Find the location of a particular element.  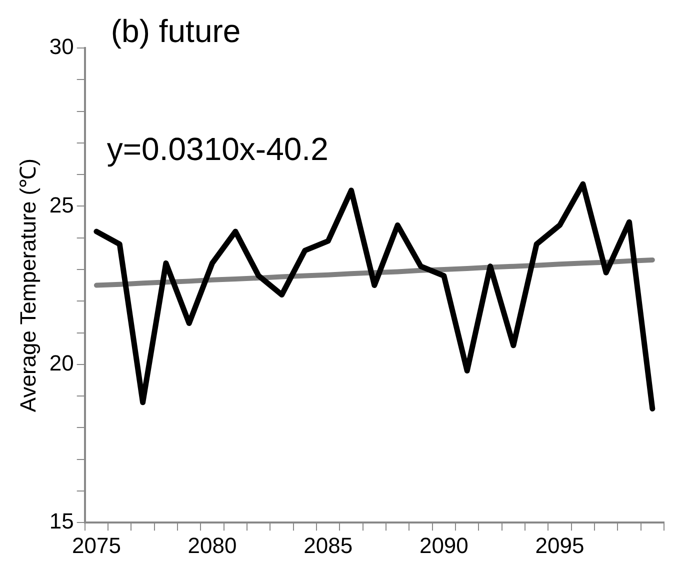

x-tick-label: 2080 is located at coordinates (212, 545).